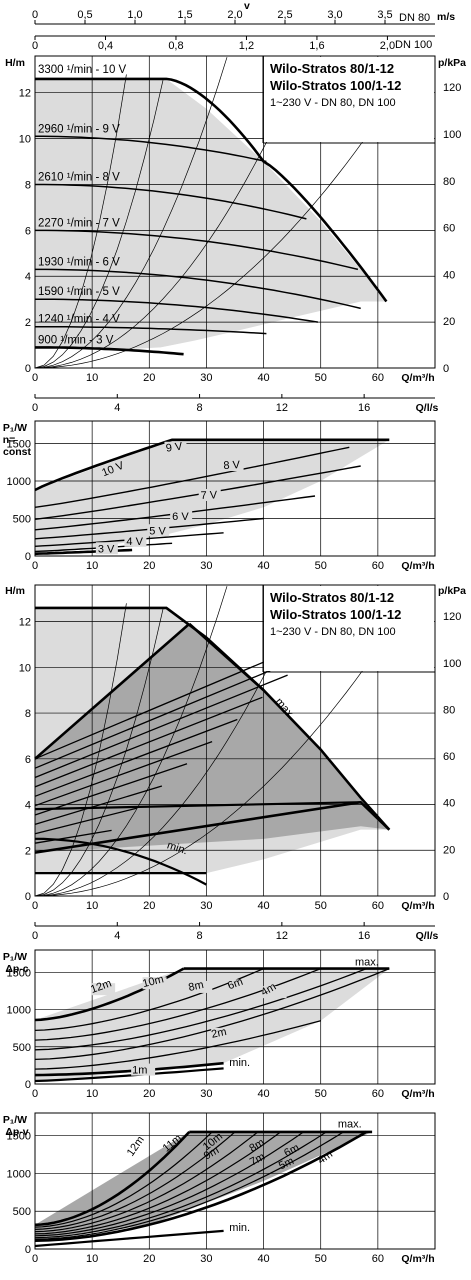  What do you see at coordinates (184, 15) in the screenshot?
I see `dn80-tick-label: 1,5` at bounding box center [184, 15].